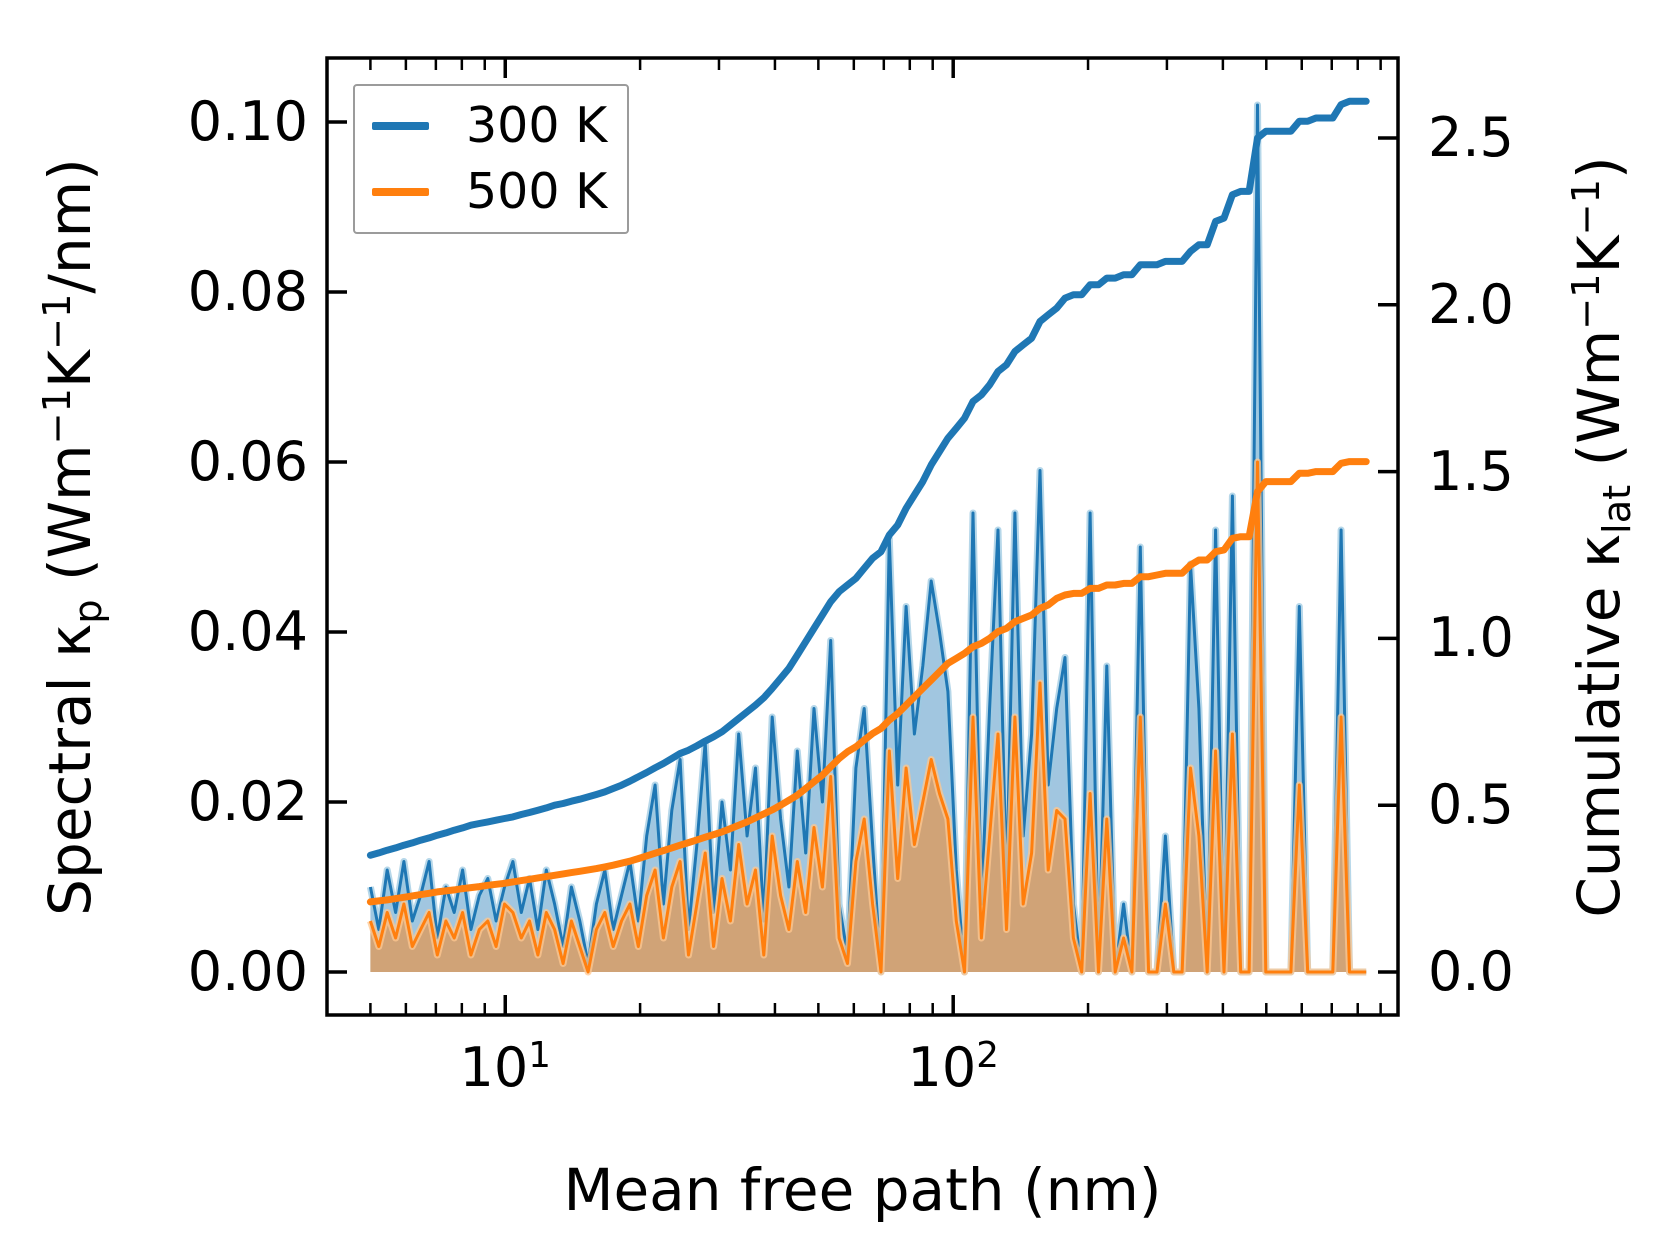 This screenshot has height=1254, width=1679. What do you see at coordinates (1471, 304) in the screenshot?
I see `y-right-tick-label-2.0: 2.0` at bounding box center [1471, 304].